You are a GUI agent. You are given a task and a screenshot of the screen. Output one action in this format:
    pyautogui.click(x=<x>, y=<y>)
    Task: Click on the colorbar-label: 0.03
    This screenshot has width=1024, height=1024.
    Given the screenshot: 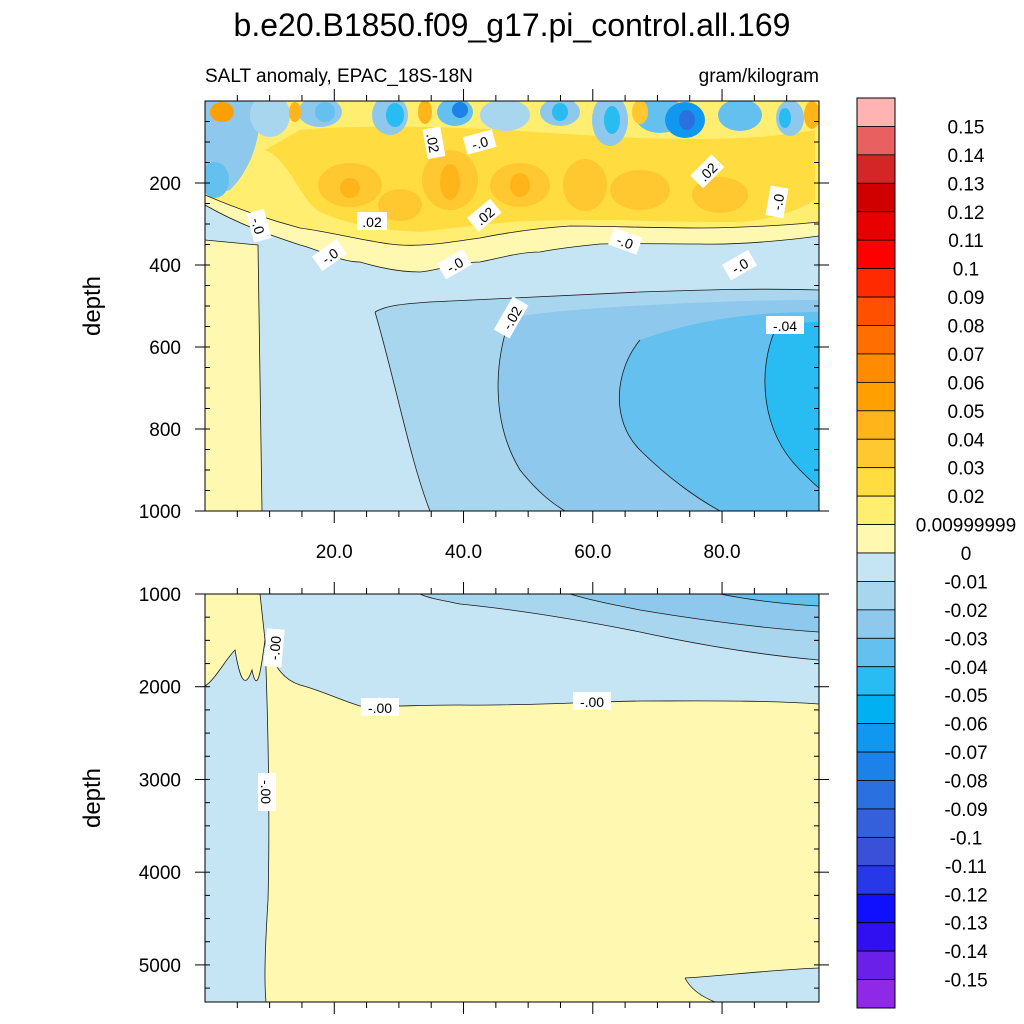 What is the action you would take?
    pyautogui.click(x=966, y=469)
    